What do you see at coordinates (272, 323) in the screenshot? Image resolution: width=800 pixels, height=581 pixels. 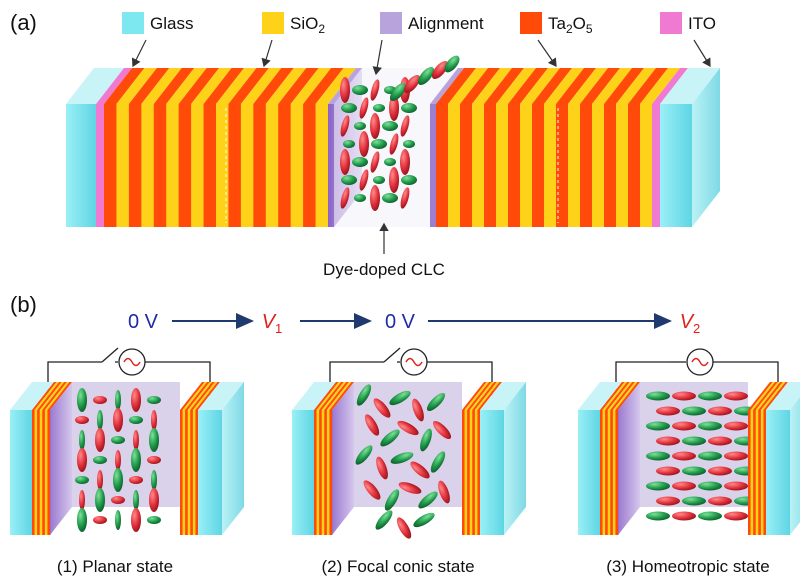 I see `voltage-label: V1` at bounding box center [272, 323].